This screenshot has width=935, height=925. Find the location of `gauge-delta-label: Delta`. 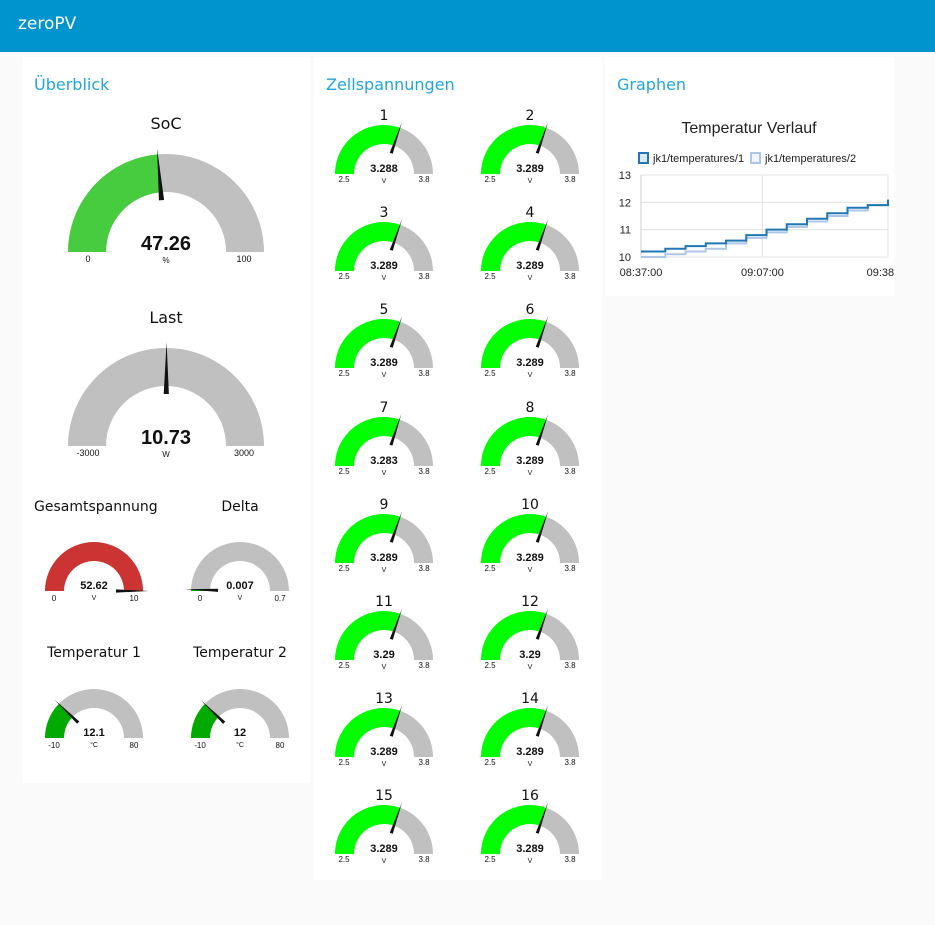

gauge-delta-label: Delta is located at coordinates (240, 507).